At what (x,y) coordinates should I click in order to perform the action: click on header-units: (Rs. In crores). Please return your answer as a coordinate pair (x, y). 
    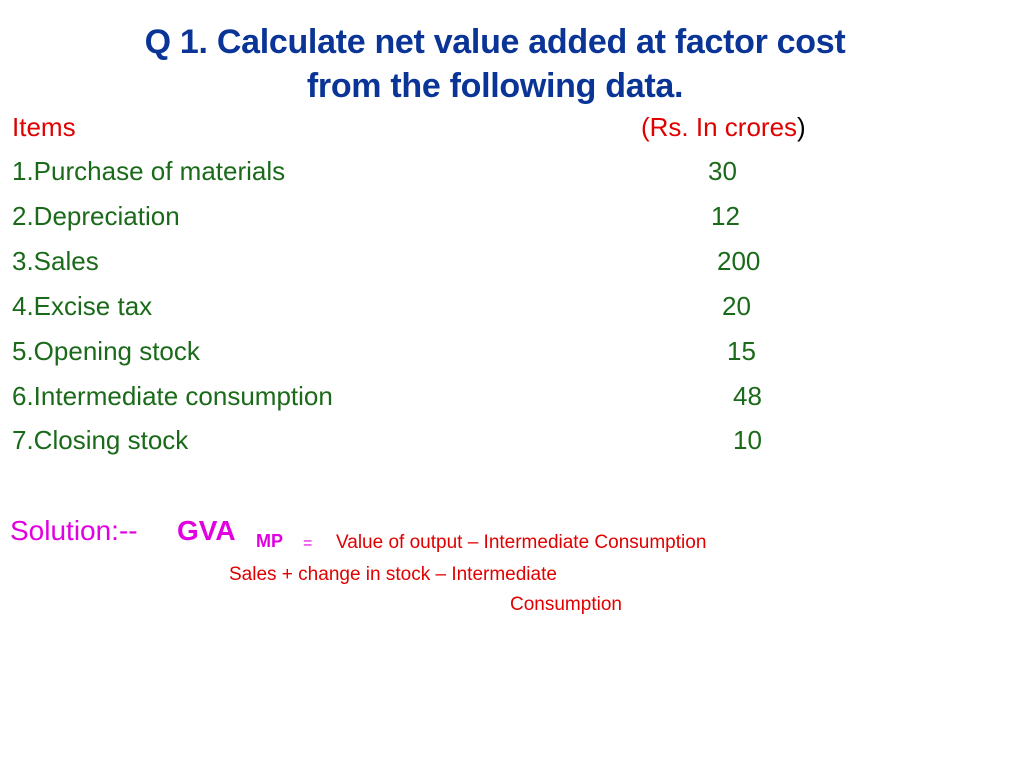
    Looking at the image, I should click on (723, 127).